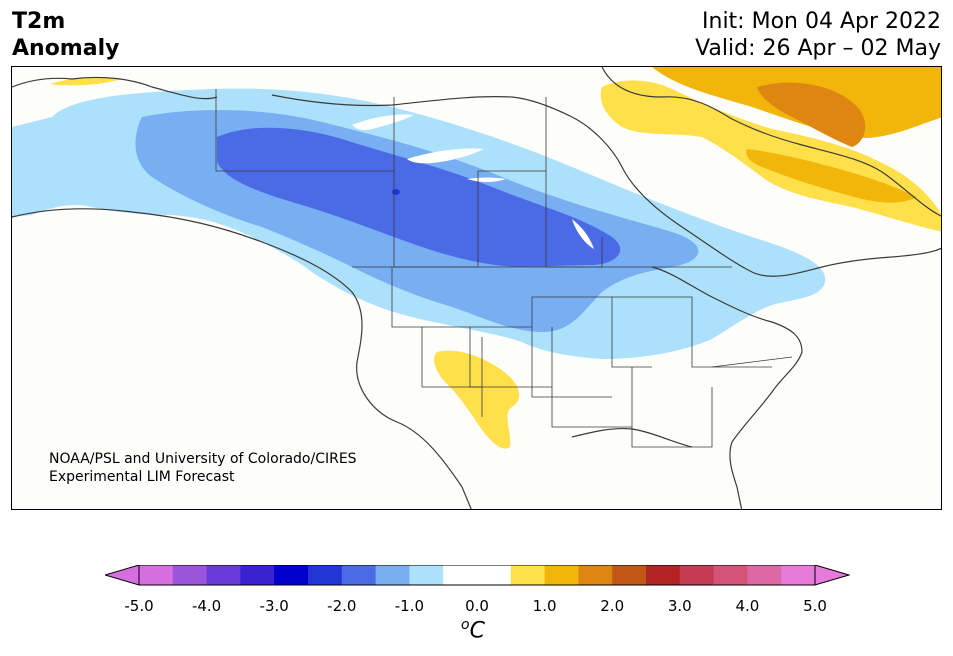  Describe the element at coordinates (477, 399) in the screenshot. I see `anomaly-region-yellow-southwest` at that location.